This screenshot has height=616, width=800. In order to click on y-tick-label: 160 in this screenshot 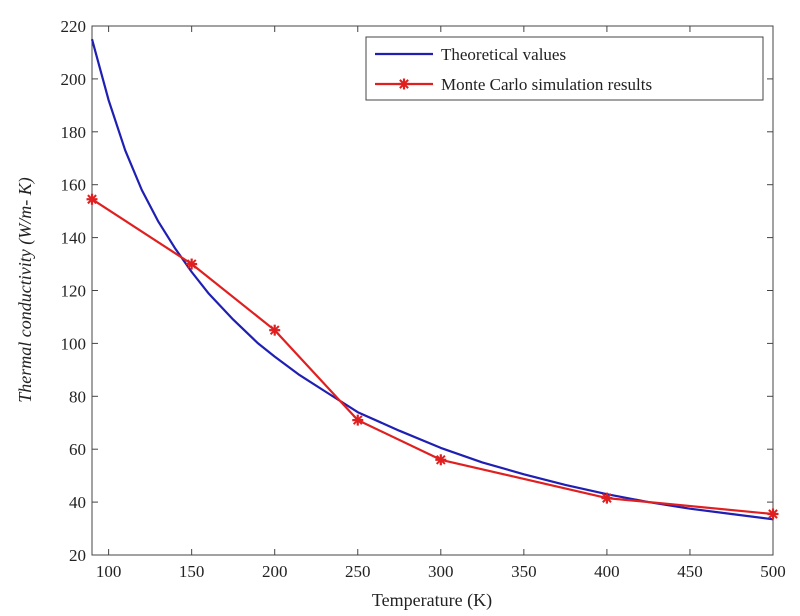, I will do `click(74, 185)`.